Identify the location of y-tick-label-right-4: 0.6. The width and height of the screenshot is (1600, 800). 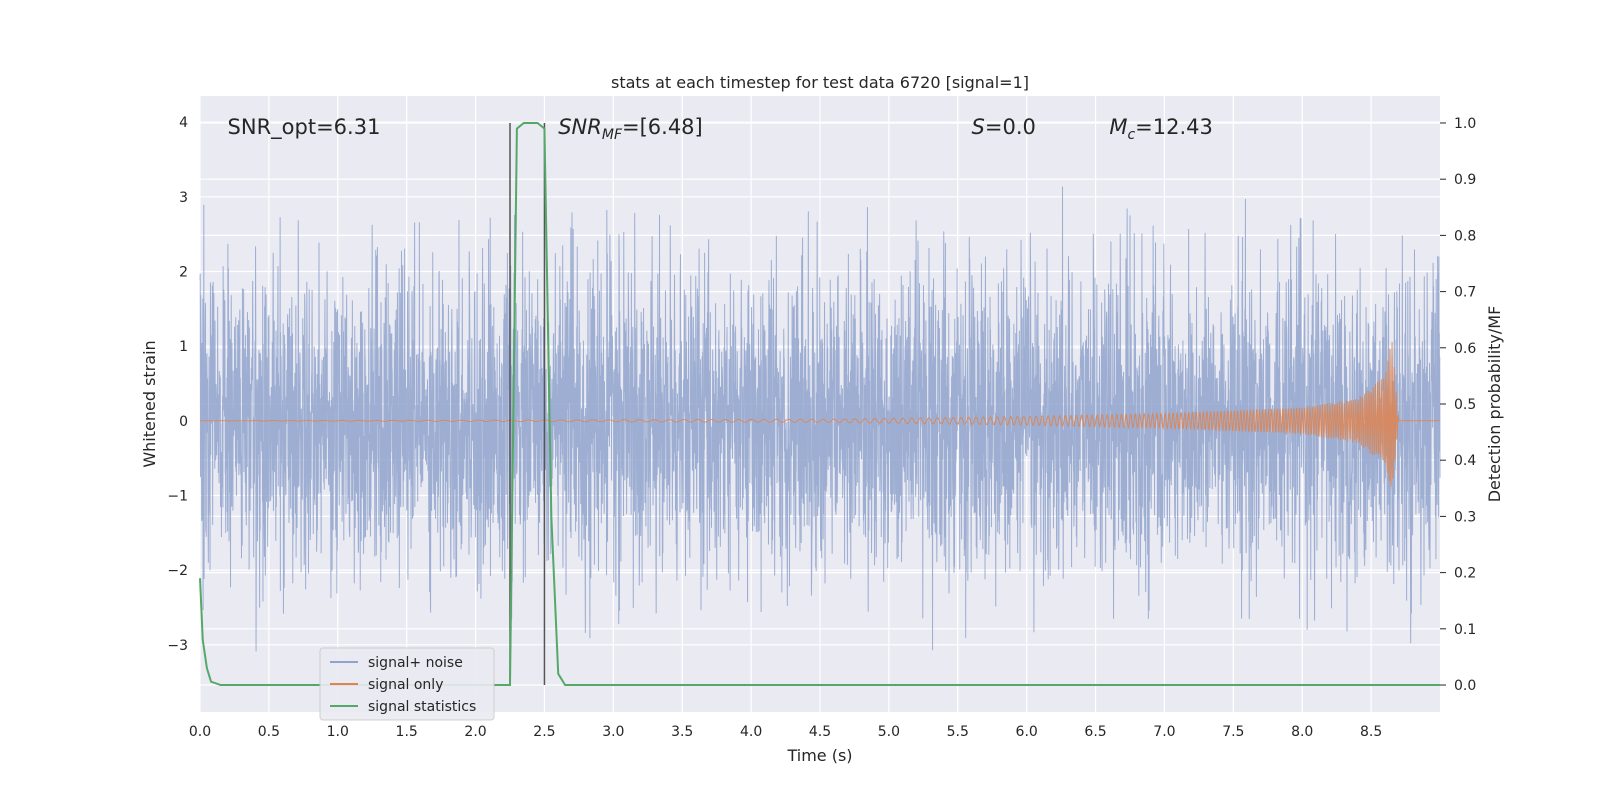
(1465, 349).